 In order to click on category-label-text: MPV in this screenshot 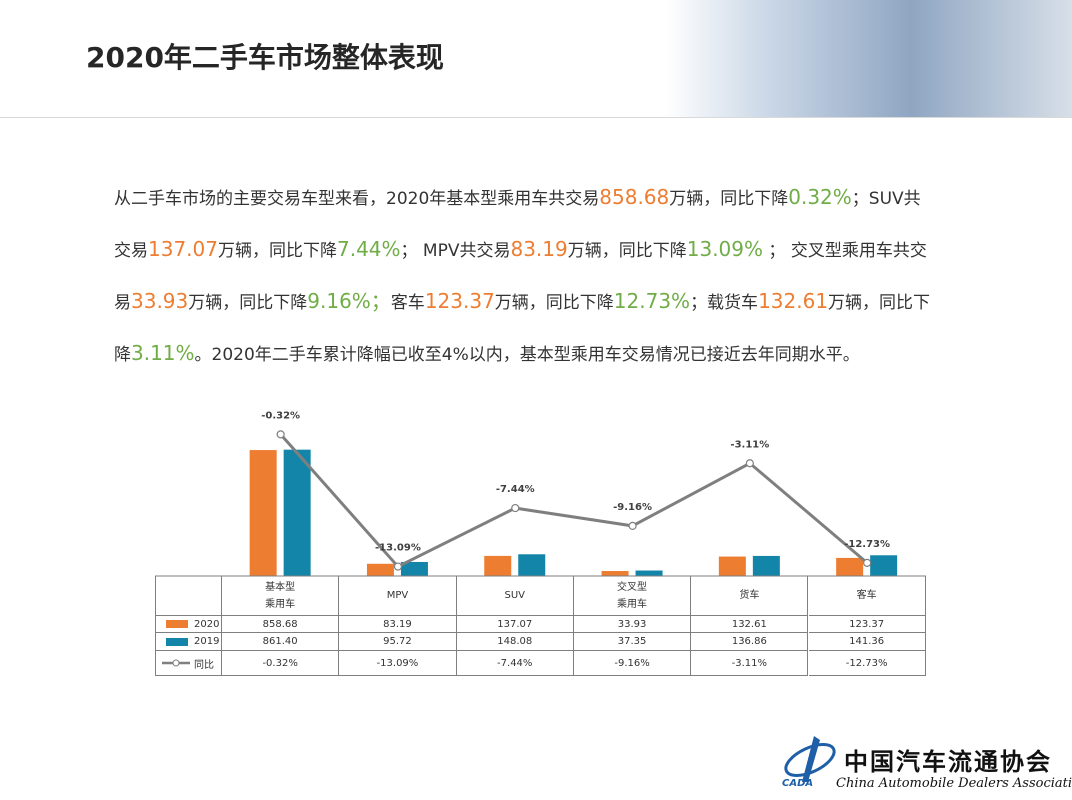, I will do `click(397, 595)`.